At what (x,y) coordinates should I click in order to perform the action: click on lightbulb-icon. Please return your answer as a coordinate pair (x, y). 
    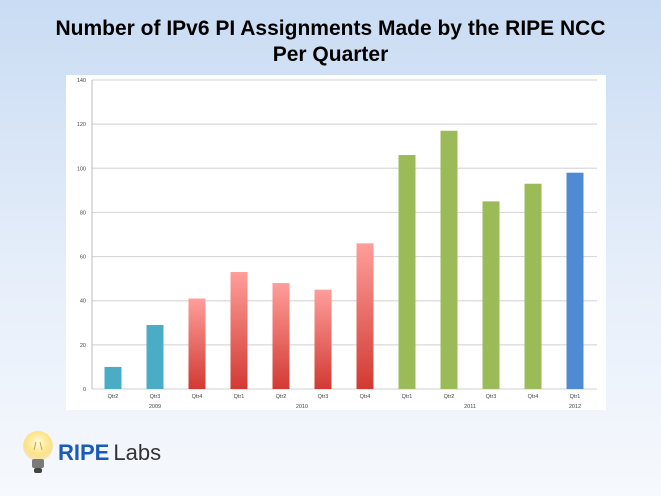
    Looking at the image, I should click on (38, 452).